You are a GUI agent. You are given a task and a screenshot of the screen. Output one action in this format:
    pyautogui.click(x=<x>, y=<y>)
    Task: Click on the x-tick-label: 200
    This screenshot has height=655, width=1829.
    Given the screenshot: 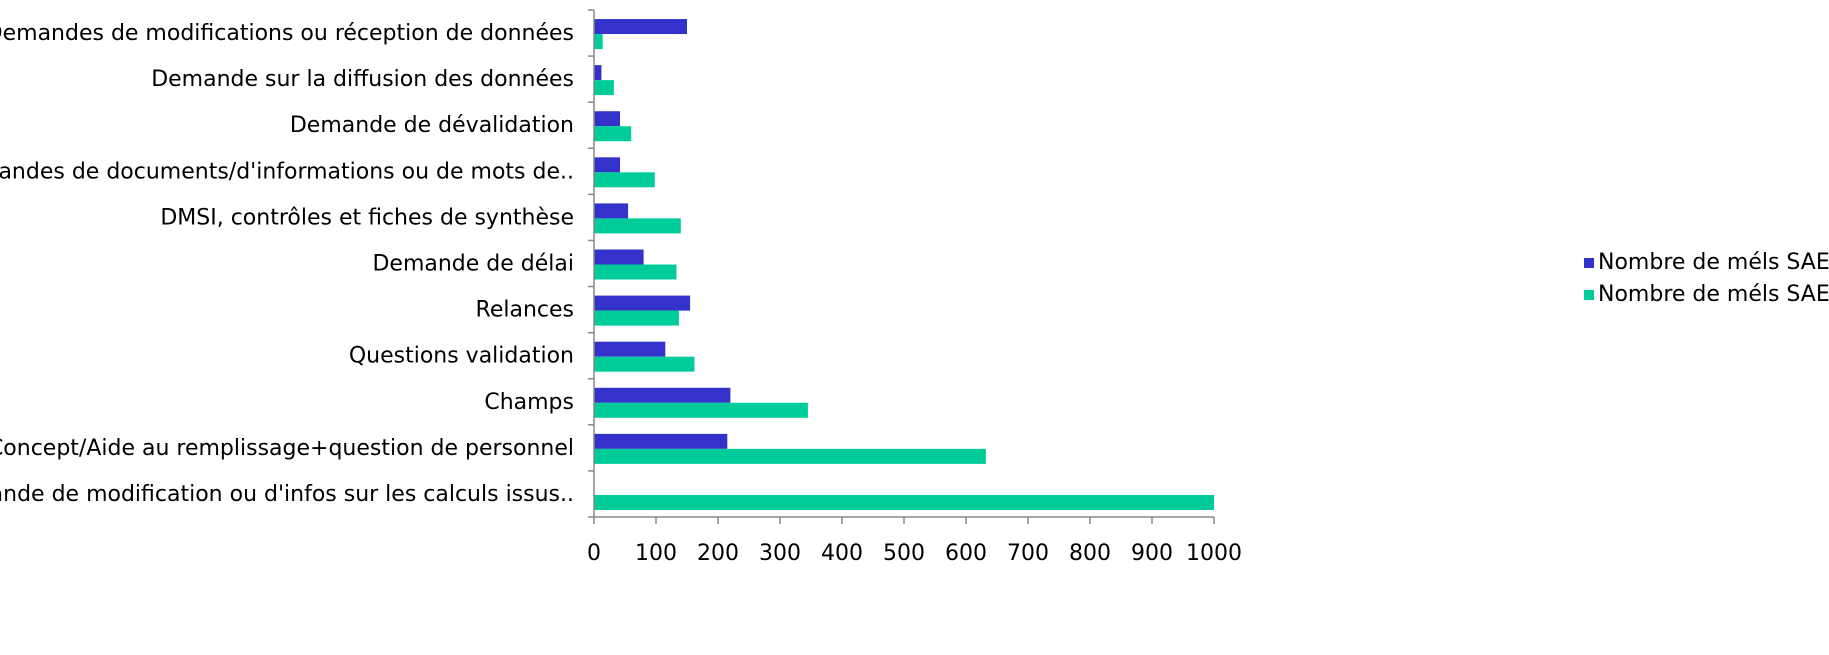 What is the action you would take?
    pyautogui.click(x=718, y=553)
    